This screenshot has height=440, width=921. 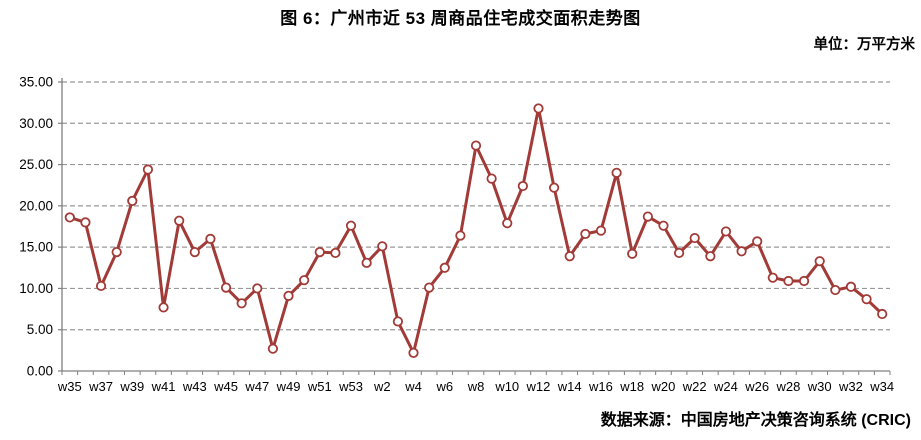 What do you see at coordinates (710, 256) in the screenshot?
I see `data-point-w23` at bounding box center [710, 256].